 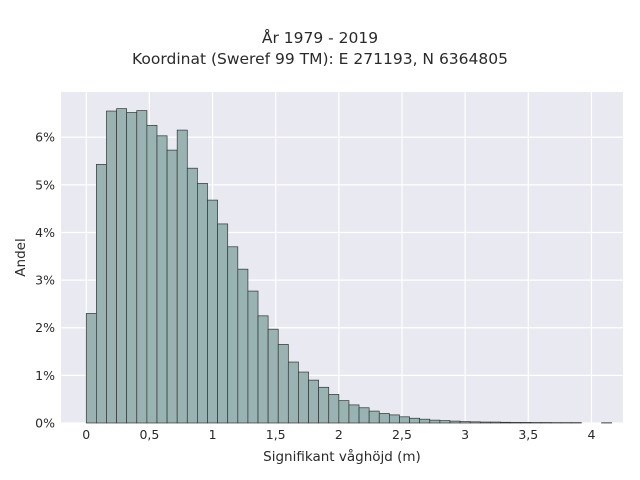 I want to click on x-tick-labels: 0 0,5 1 1,5 2 2,5 3 3,5 4, so click(x=338, y=434).